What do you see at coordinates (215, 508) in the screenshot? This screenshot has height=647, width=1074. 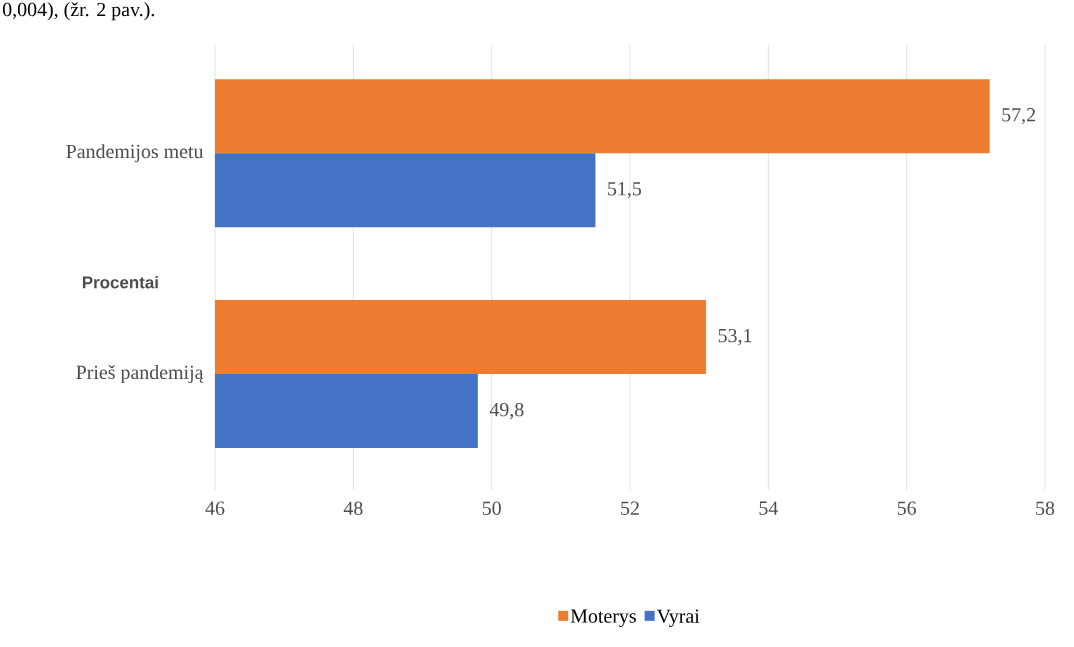 I see `x-tick-label: 46` at bounding box center [215, 508].